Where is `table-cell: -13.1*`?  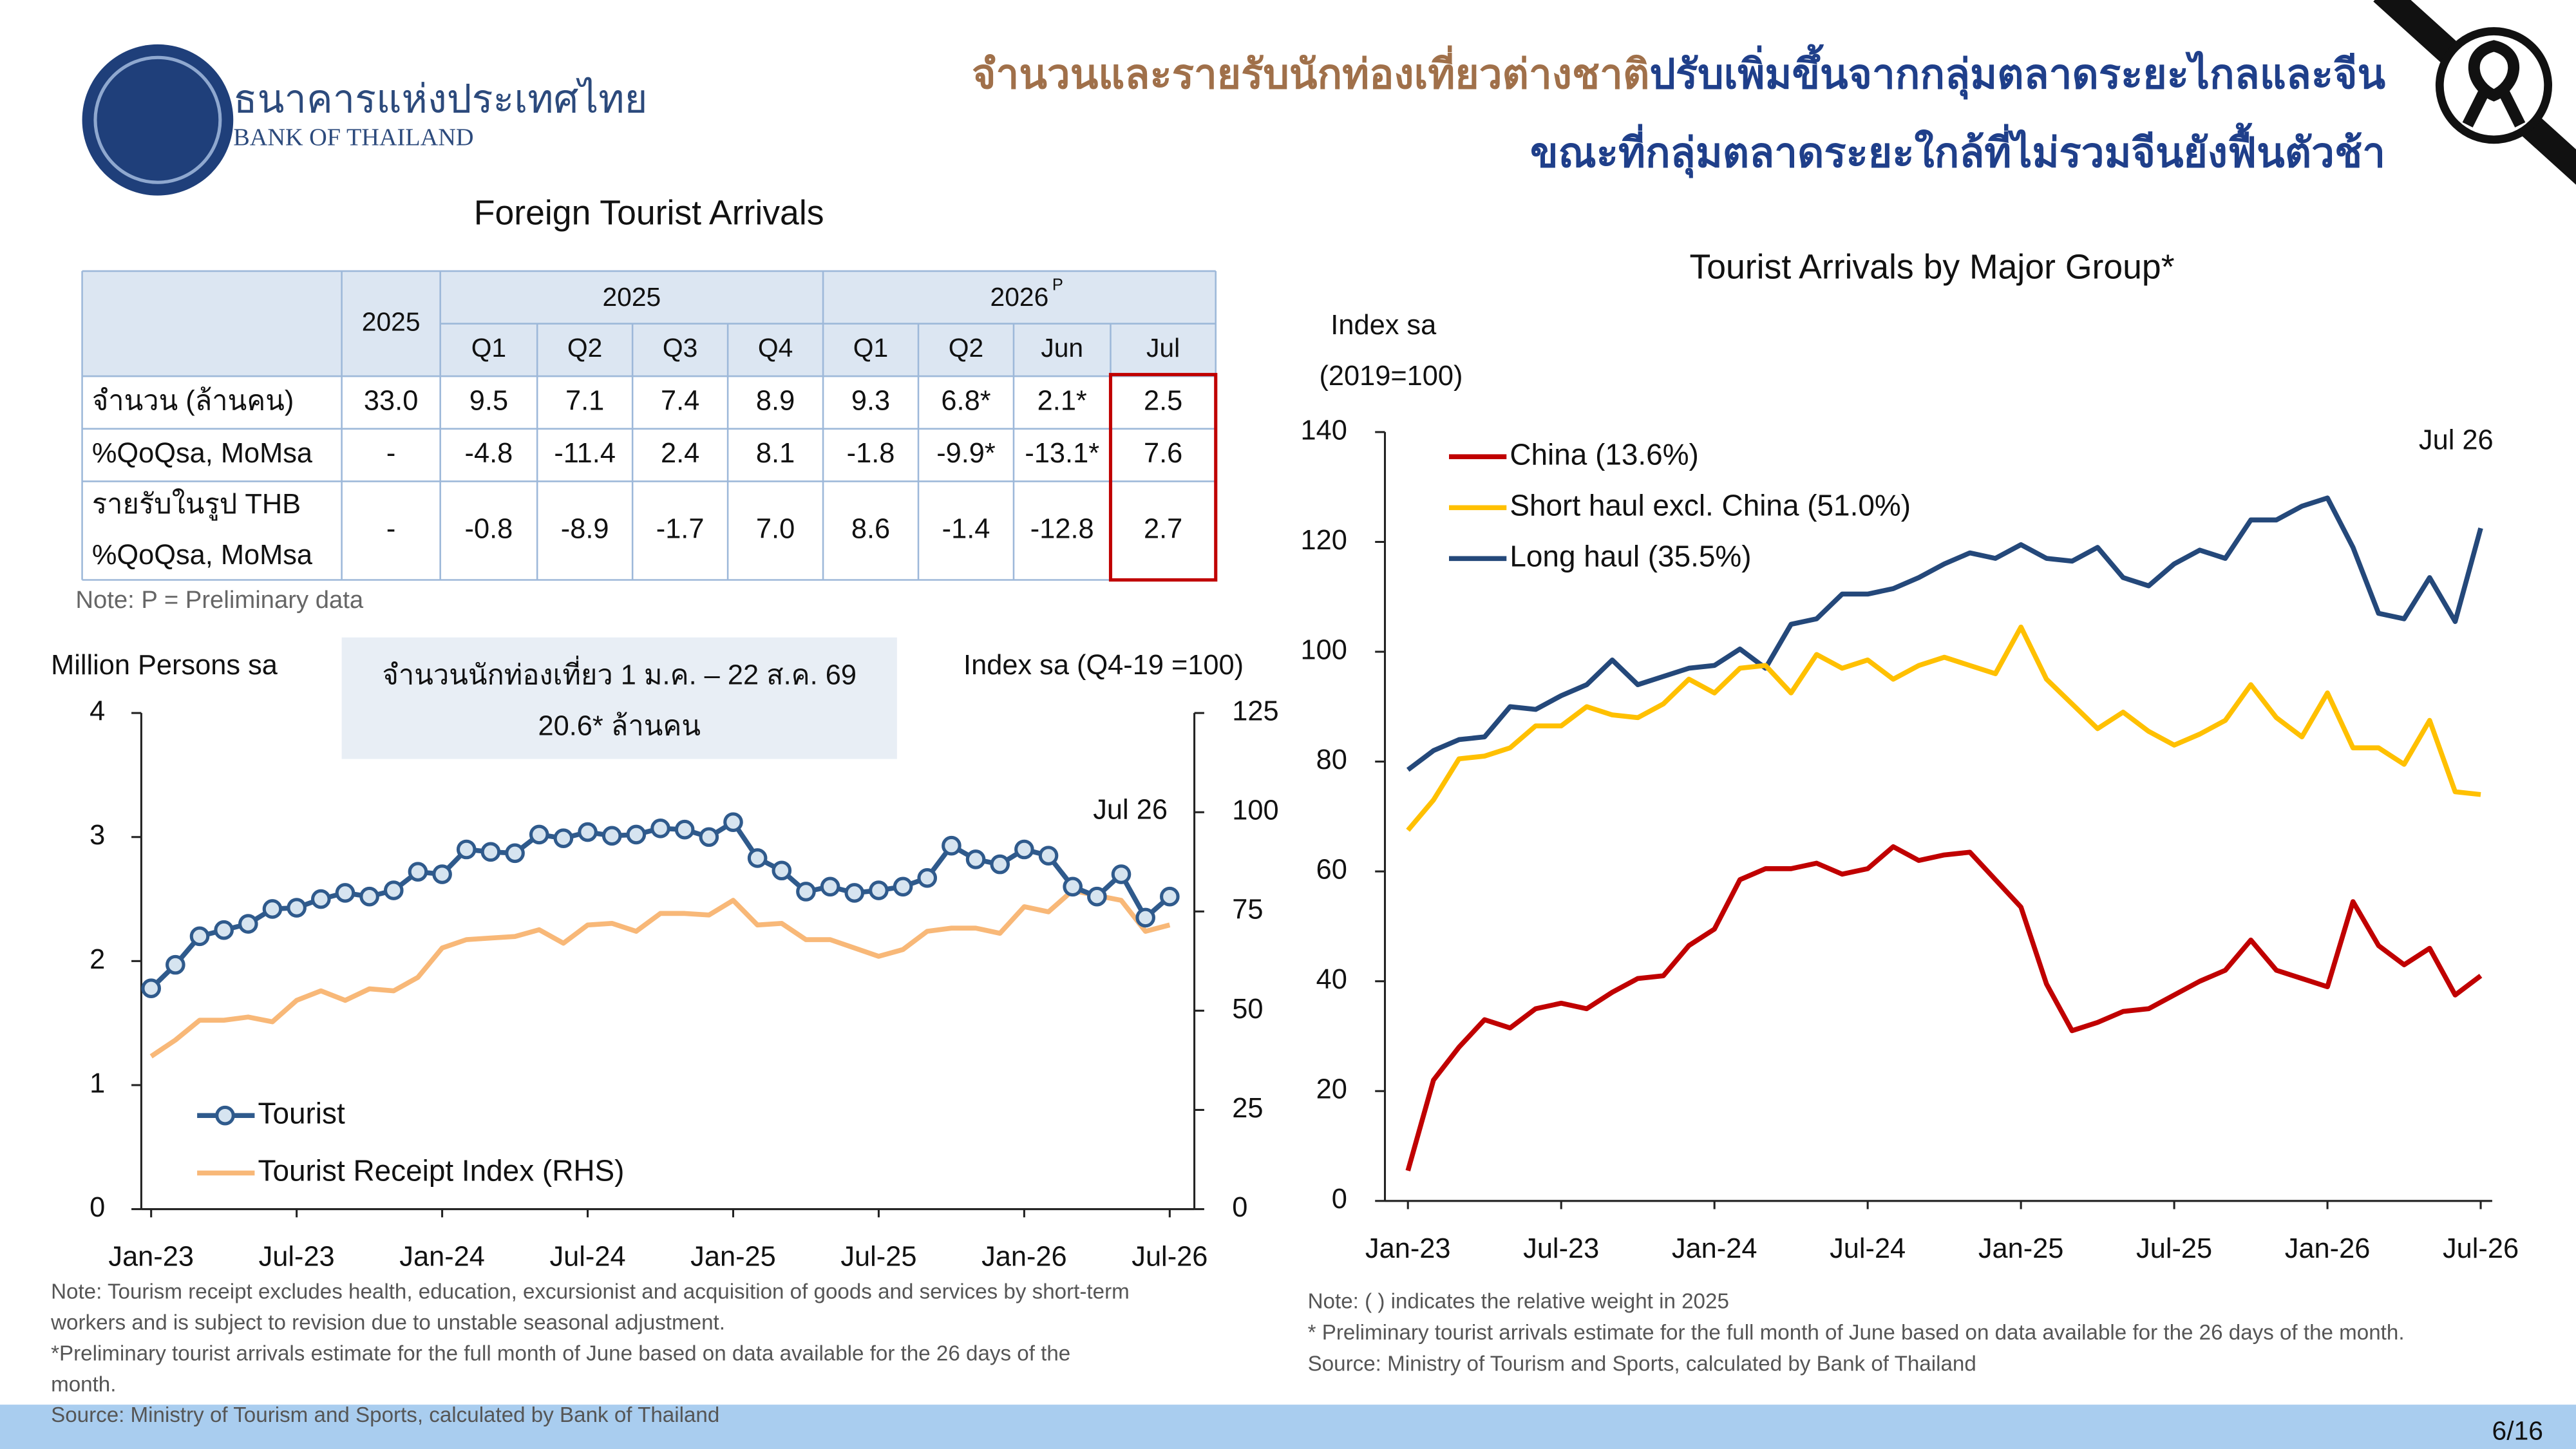
table-cell: -13.1* is located at coordinates (1062, 453).